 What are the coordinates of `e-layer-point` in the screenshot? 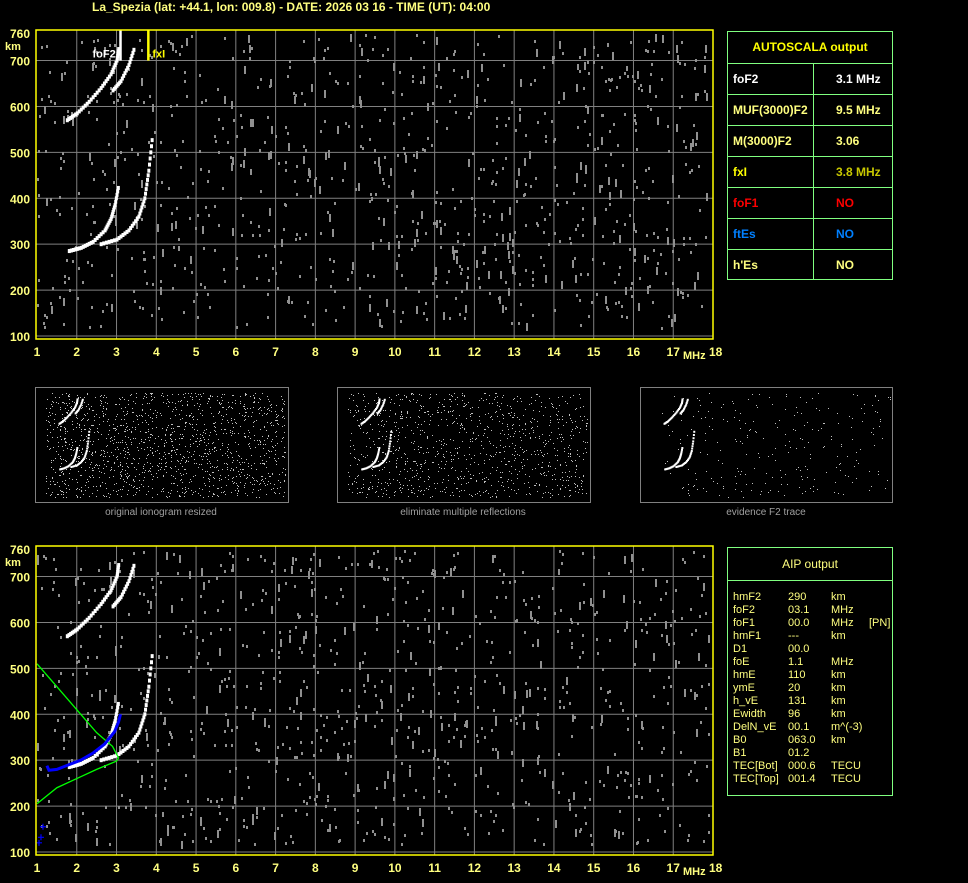 It's located at (38, 842).